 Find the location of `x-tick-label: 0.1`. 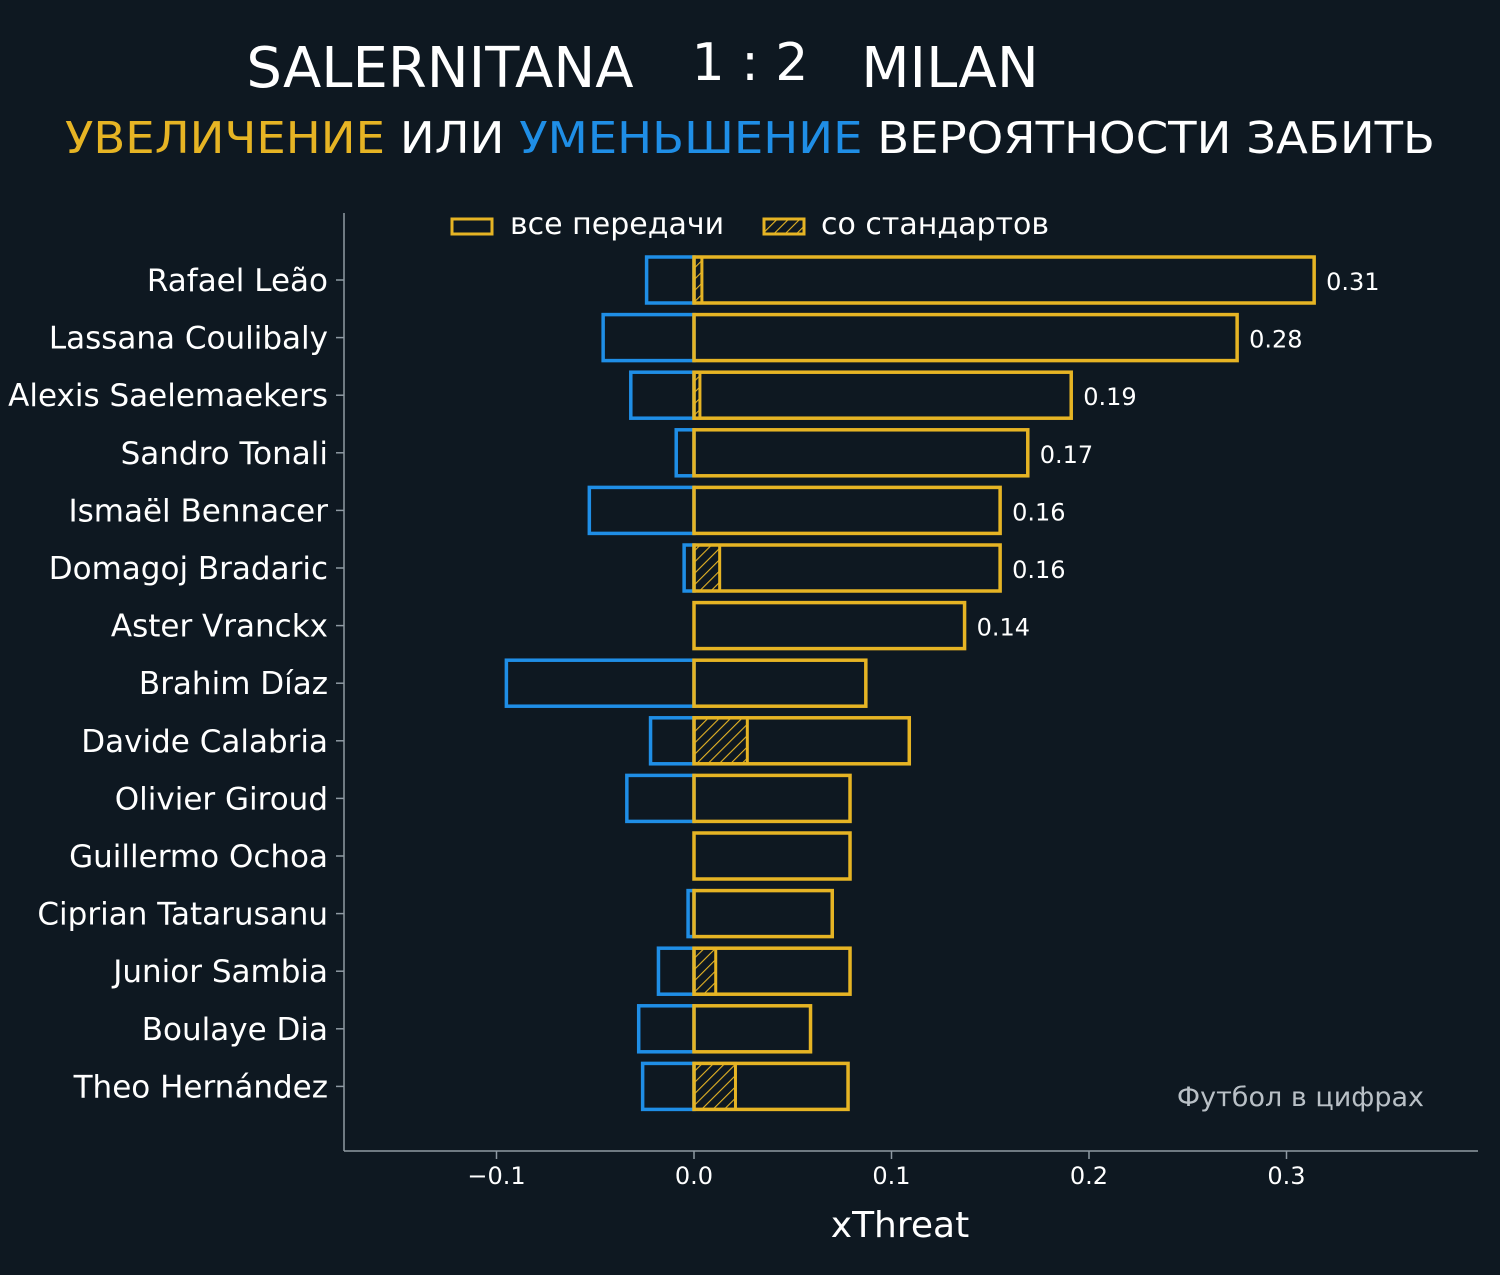

x-tick-label: 0.1 is located at coordinates (891, 1176).